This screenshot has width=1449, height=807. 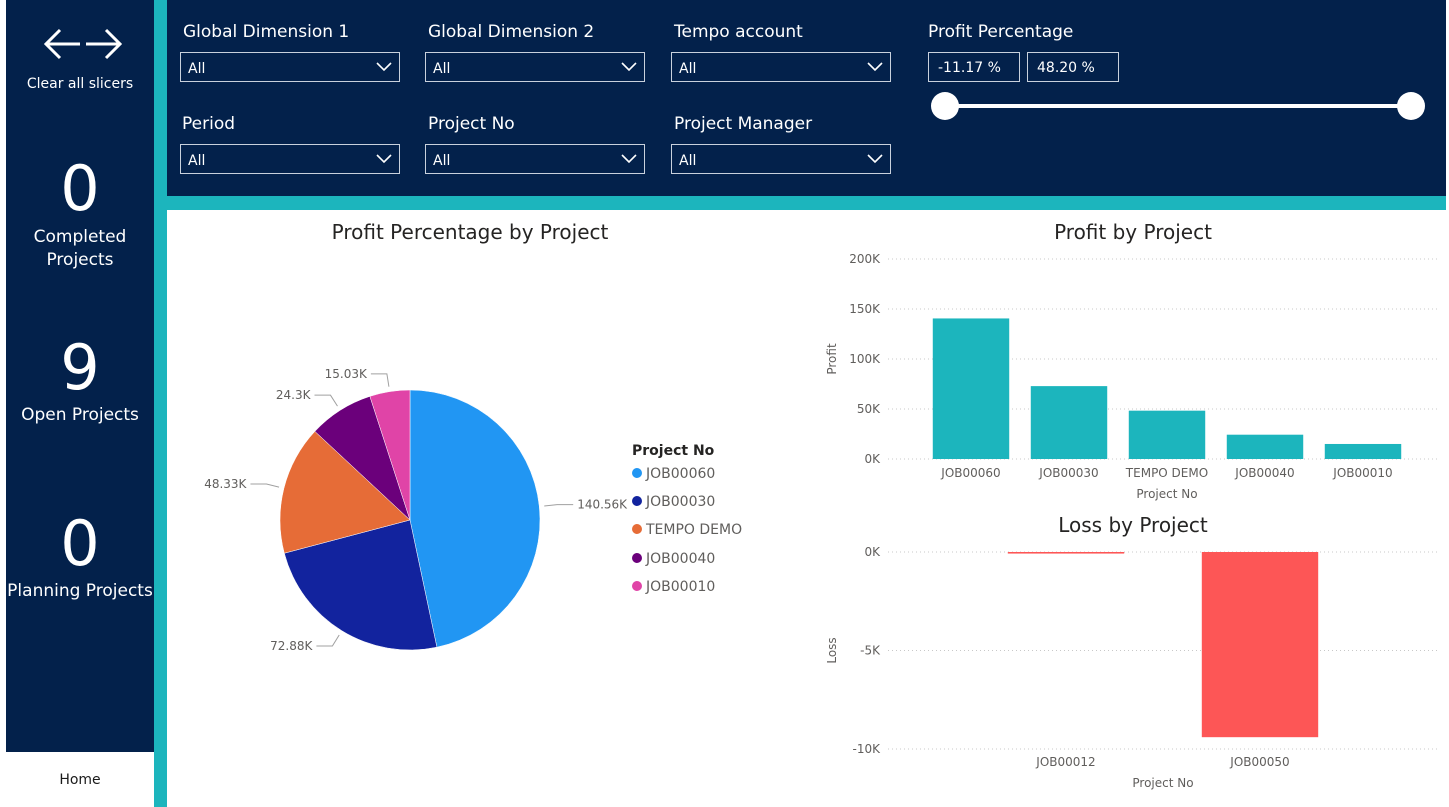 I want to click on home-area: Home, so click(x=80, y=779).